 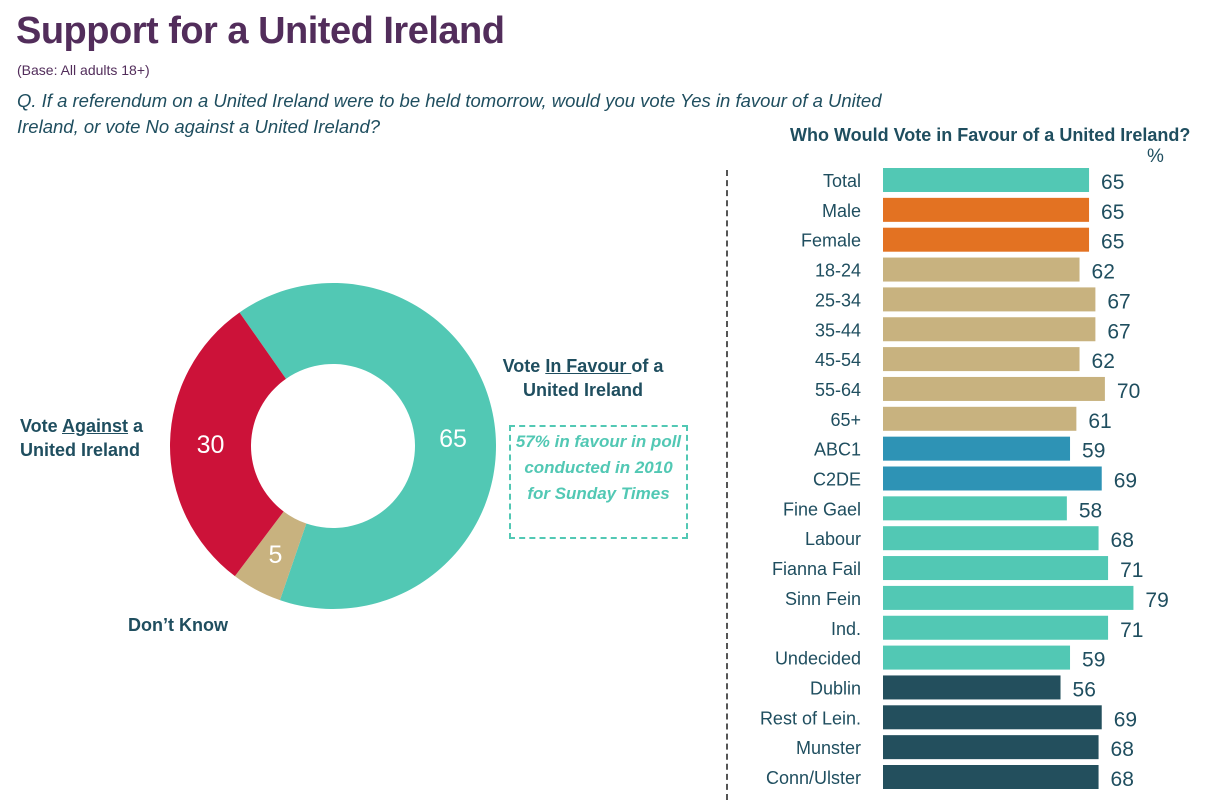 I want to click on favour-label: Vote In Favour of a United Ireland, so click(x=583, y=378).